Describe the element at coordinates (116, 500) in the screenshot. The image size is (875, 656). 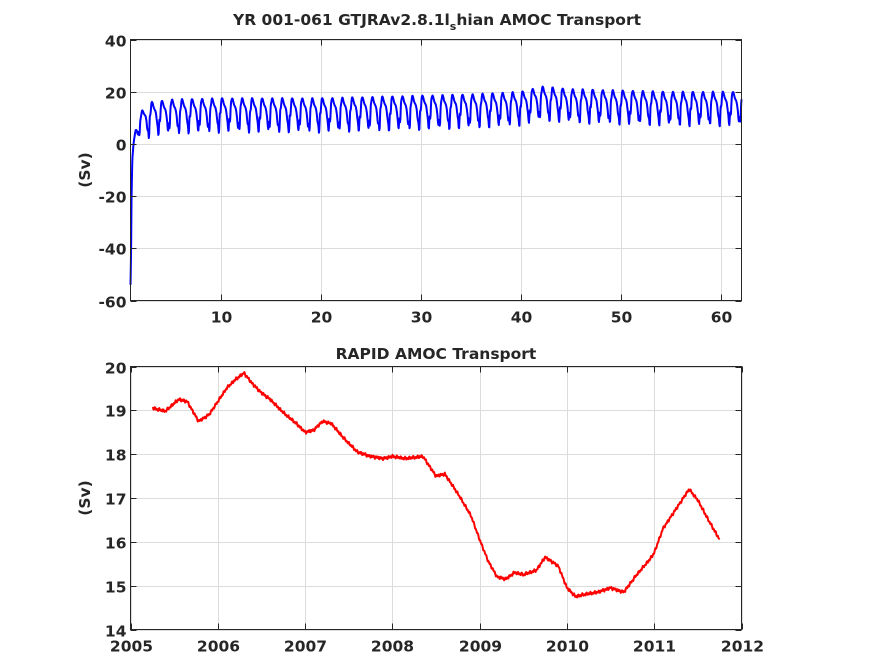
I see `bottom-y-tick-label: 17` at that location.